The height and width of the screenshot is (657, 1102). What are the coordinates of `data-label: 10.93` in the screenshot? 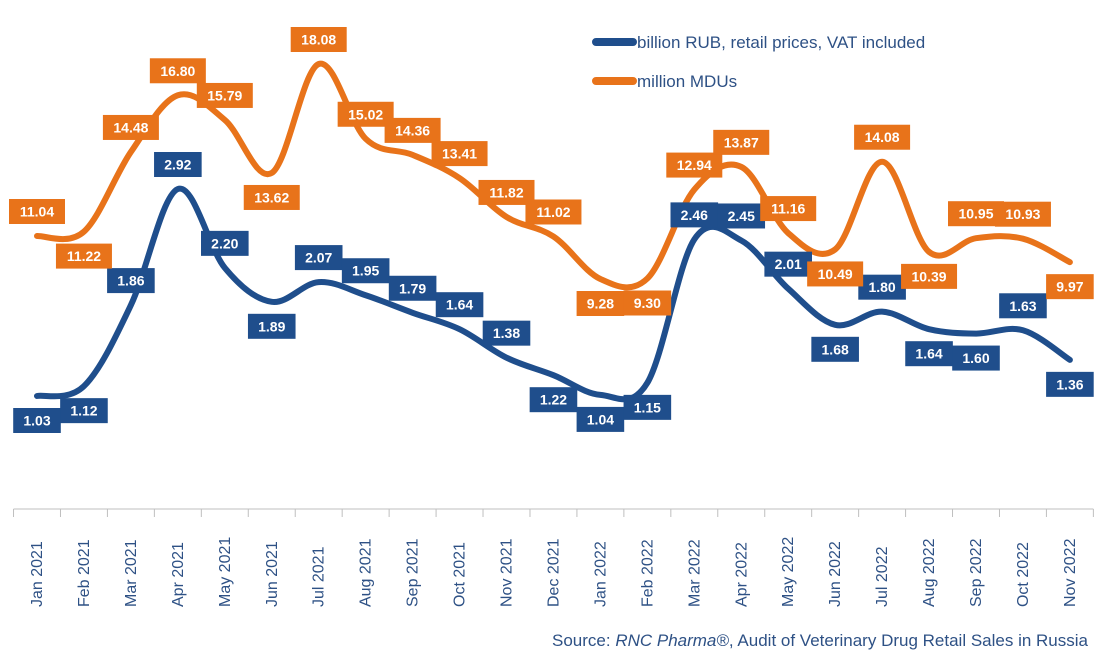 It's located at (1022, 214).